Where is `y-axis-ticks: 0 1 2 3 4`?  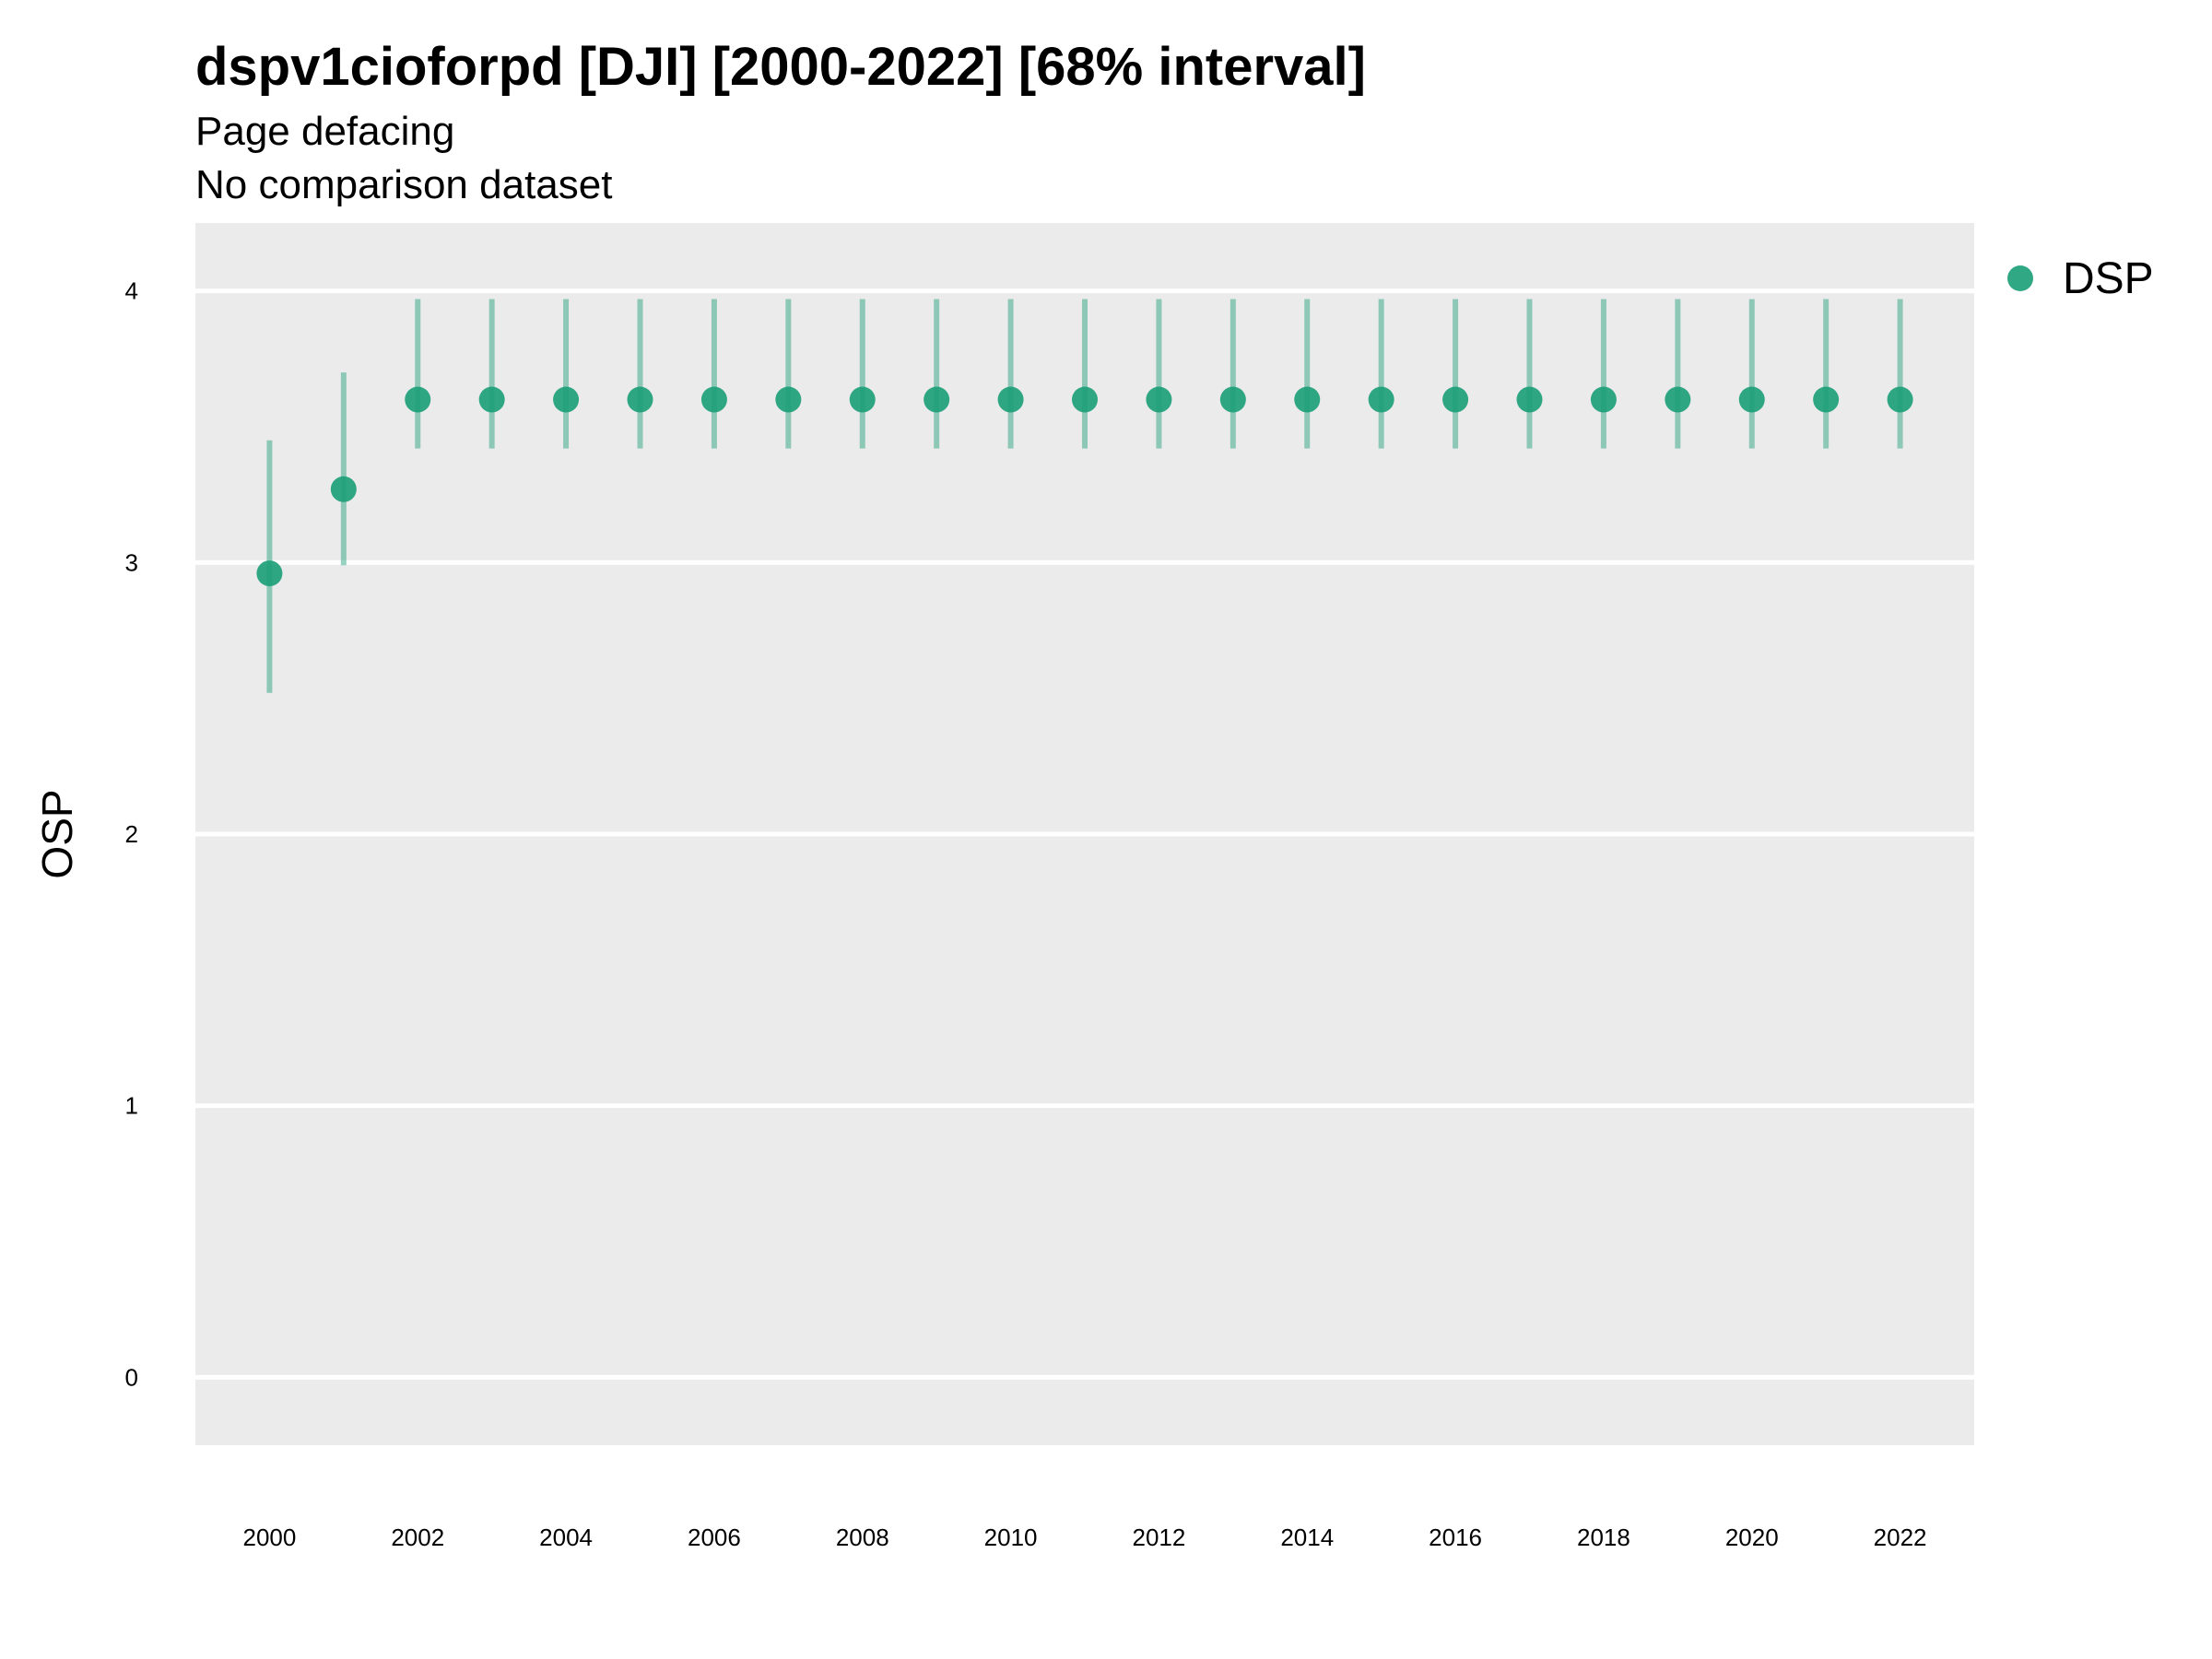 y-axis-ticks: 0 1 2 3 4 is located at coordinates (131, 834).